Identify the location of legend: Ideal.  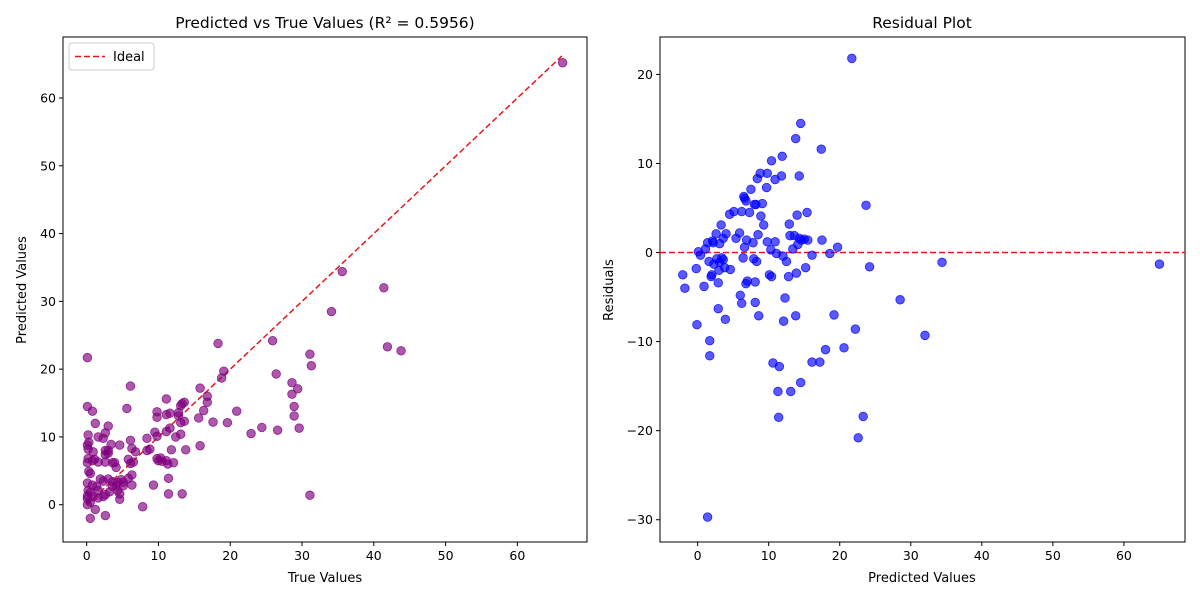
(111, 56).